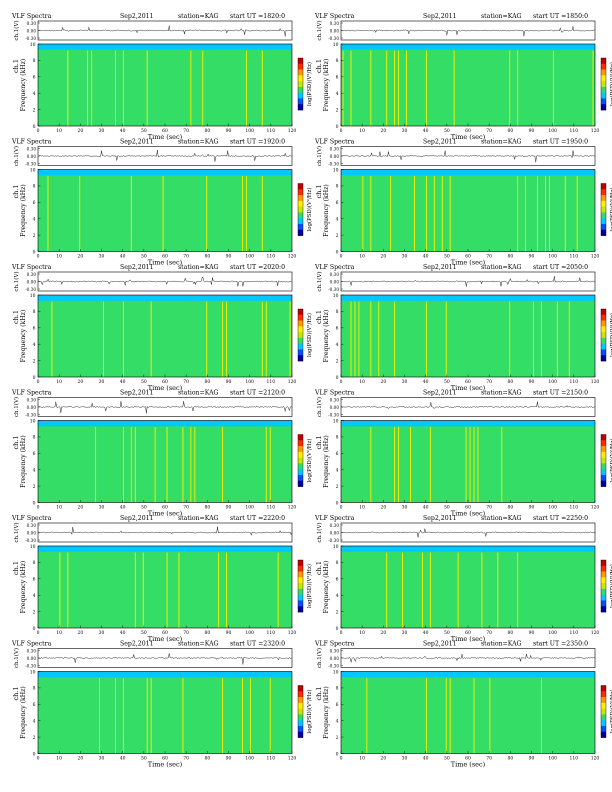 The image size is (612, 792). I want to click on panel-start-ut: start UT =2020:0, so click(257, 267).